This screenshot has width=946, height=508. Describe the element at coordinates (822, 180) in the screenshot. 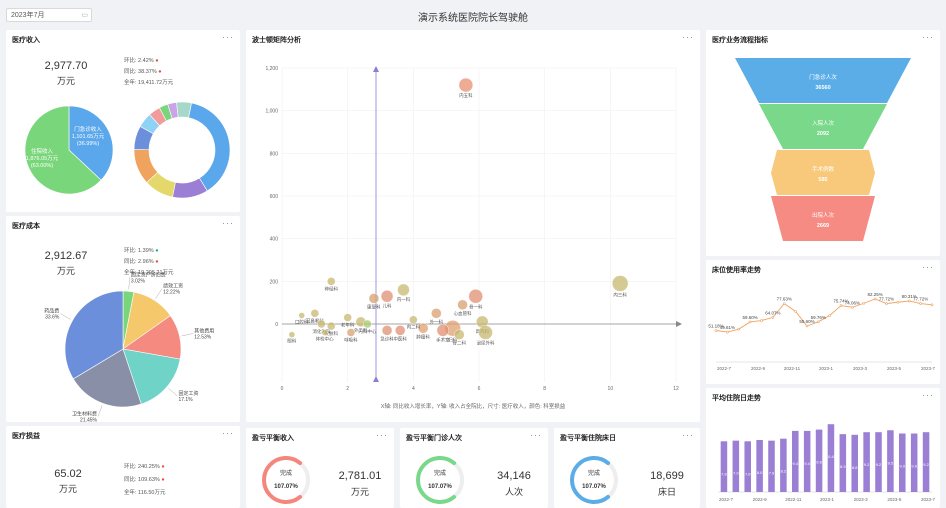

I see `funnel-value-2: 585` at that location.